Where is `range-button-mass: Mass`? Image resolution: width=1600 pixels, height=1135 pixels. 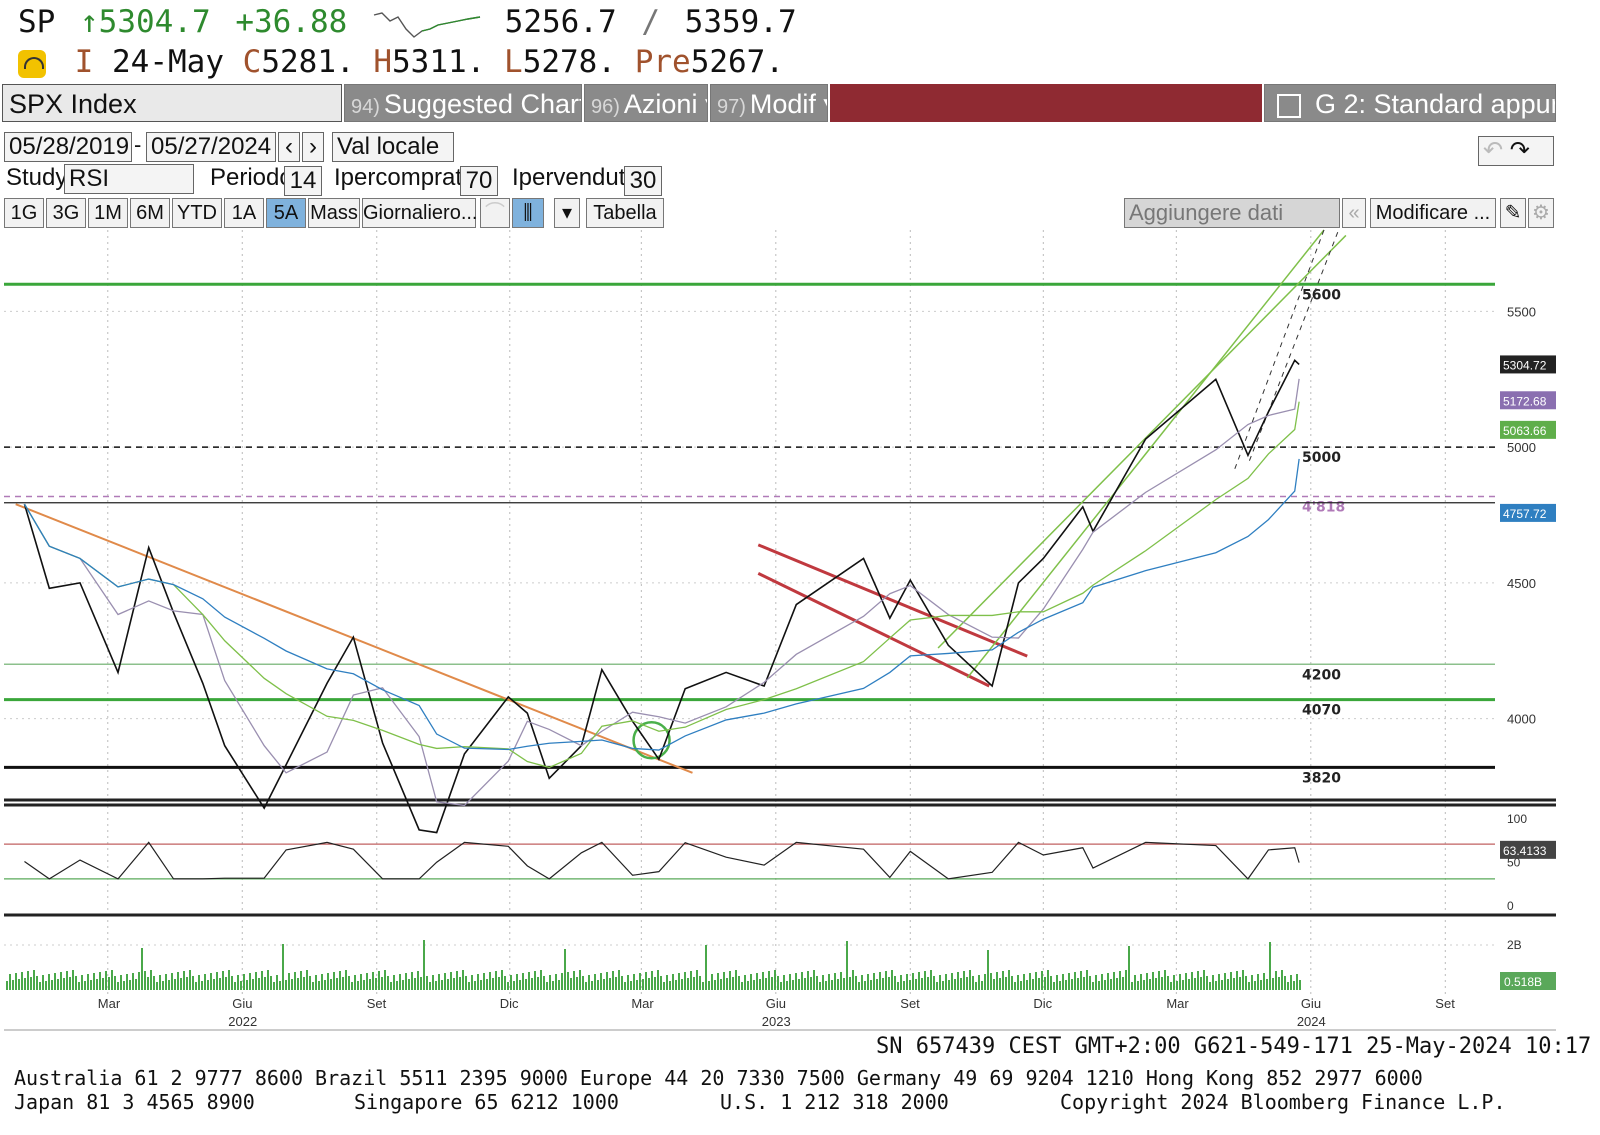 range-button-mass: Mass is located at coordinates (334, 213).